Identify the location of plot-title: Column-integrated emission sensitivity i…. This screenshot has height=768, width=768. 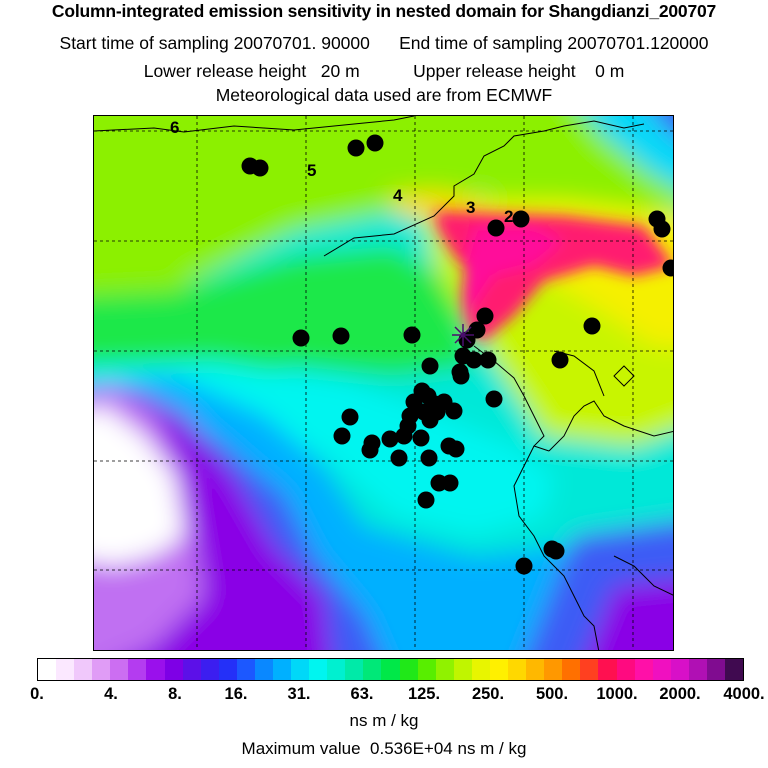
(384, 11).